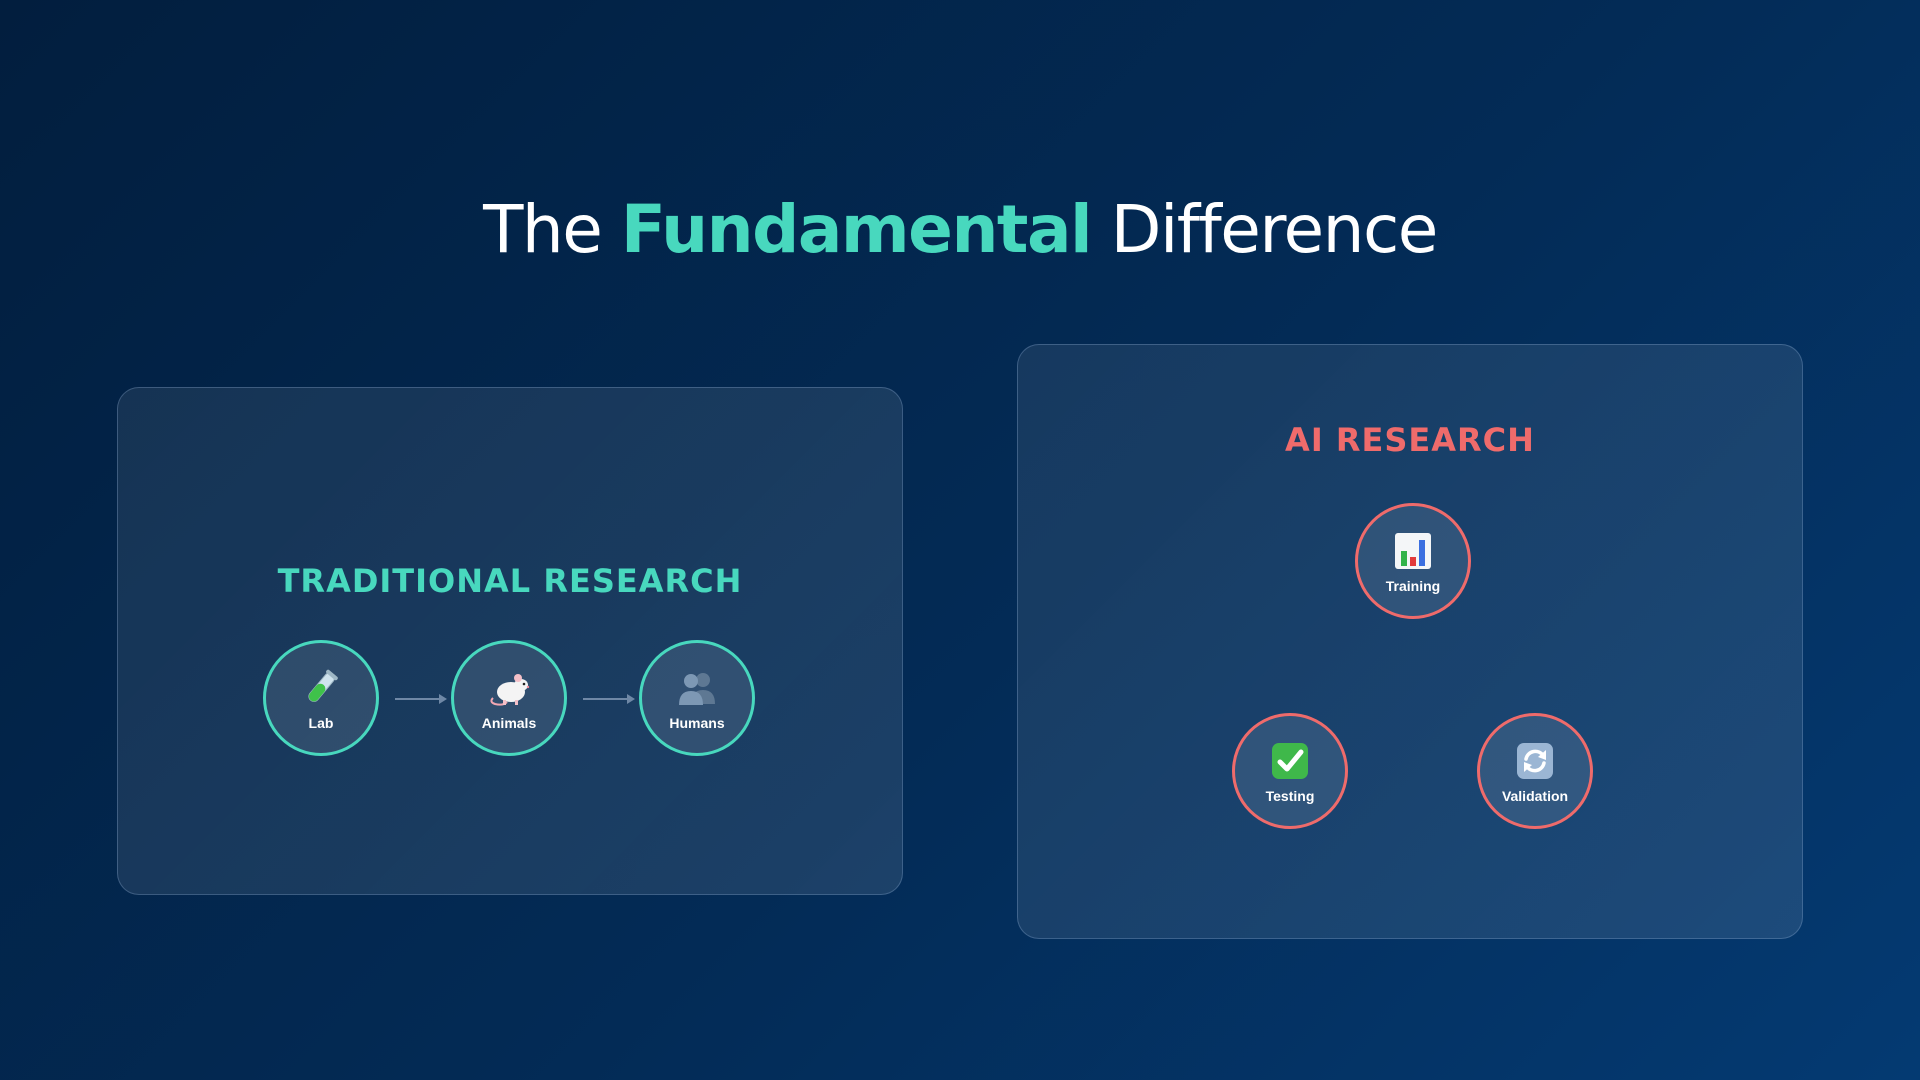 The height and width of the screenshot is (1080, 1920). I want to click on people-icon, so click(697, 688).